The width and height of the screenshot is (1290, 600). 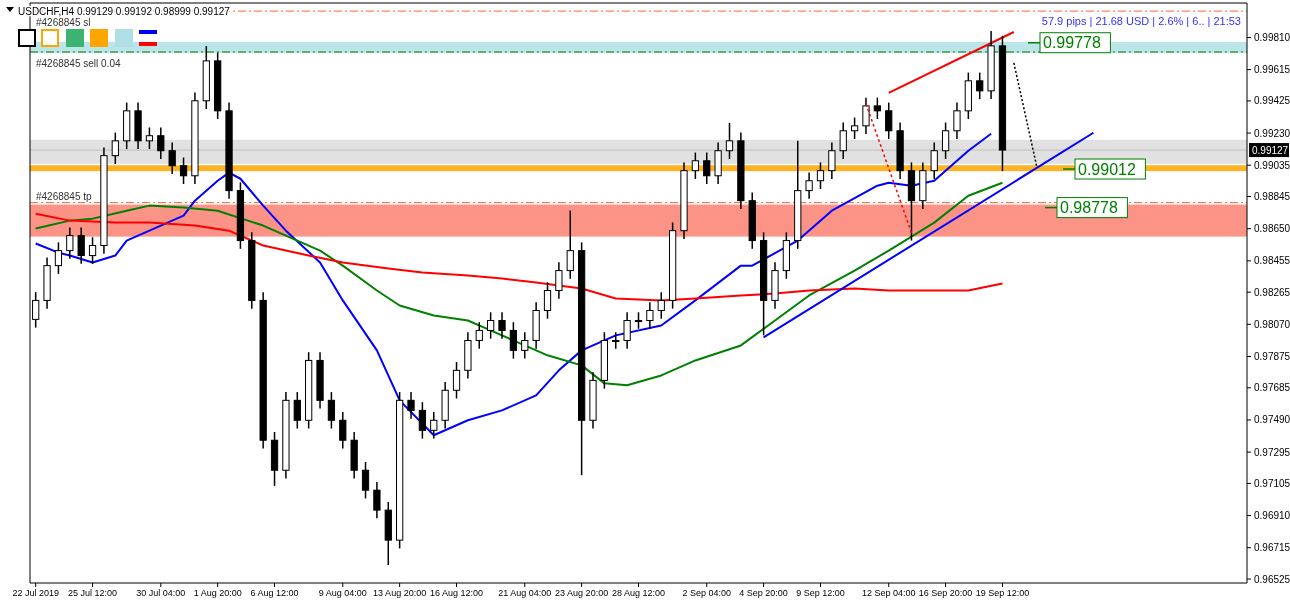 I want to click on annotation: 0.99127, so click(x=1270, y=150).